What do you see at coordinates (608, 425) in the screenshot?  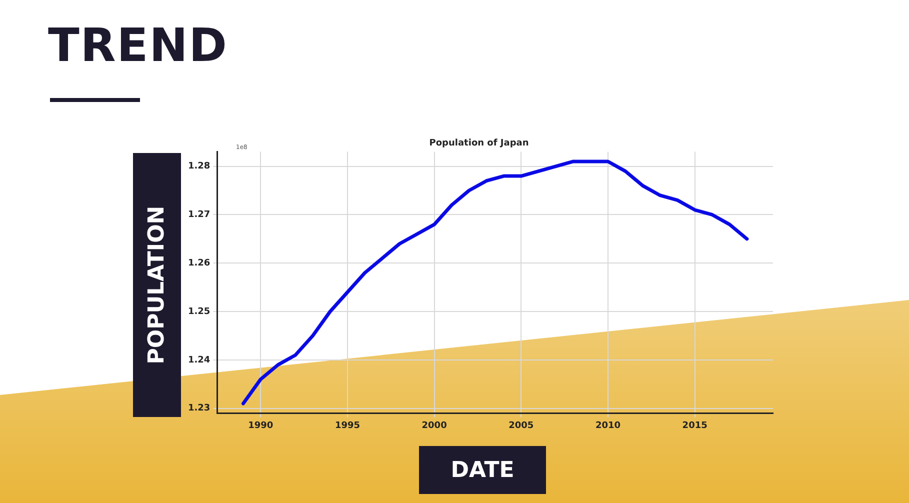 I see `x-tick-label: 2010` at bounding box center [608, 425].